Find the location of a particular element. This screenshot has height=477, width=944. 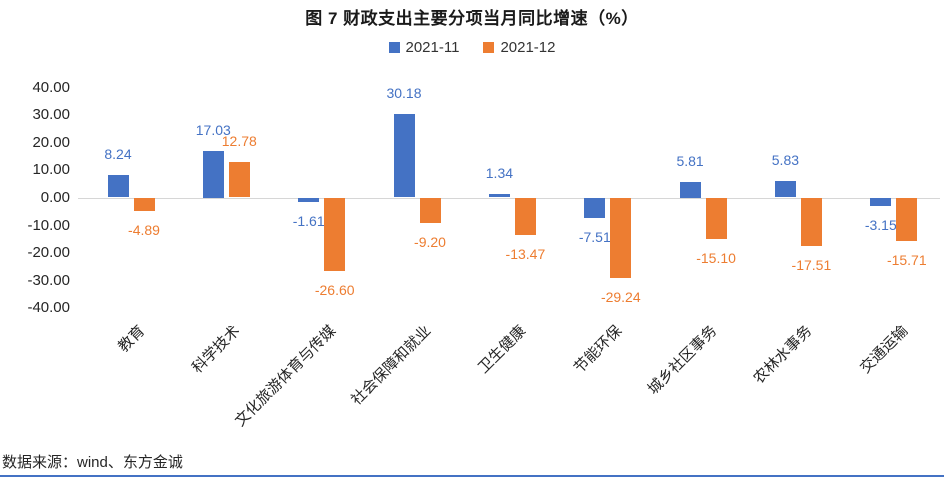

y-axis-tick-label: 20.00 is located at coordinates (51, 142).